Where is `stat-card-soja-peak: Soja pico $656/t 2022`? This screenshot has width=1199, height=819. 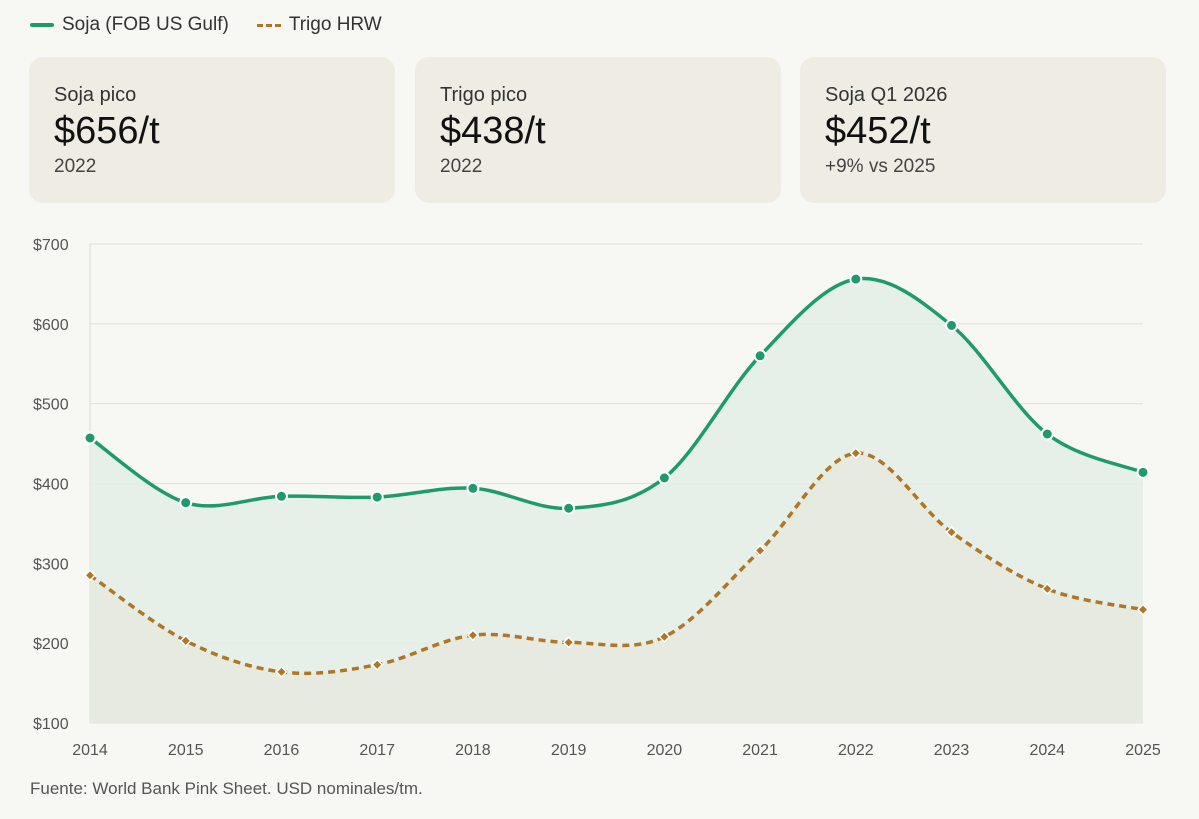
stat-card-soja-peak: Soja pico $656/t 2022 is located at coordinates (212, 130).